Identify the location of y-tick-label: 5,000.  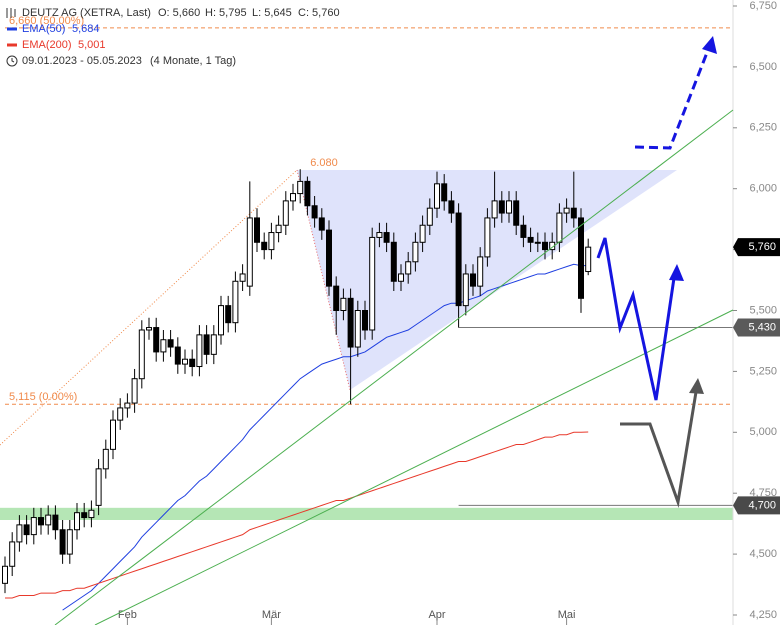
(763, 432).